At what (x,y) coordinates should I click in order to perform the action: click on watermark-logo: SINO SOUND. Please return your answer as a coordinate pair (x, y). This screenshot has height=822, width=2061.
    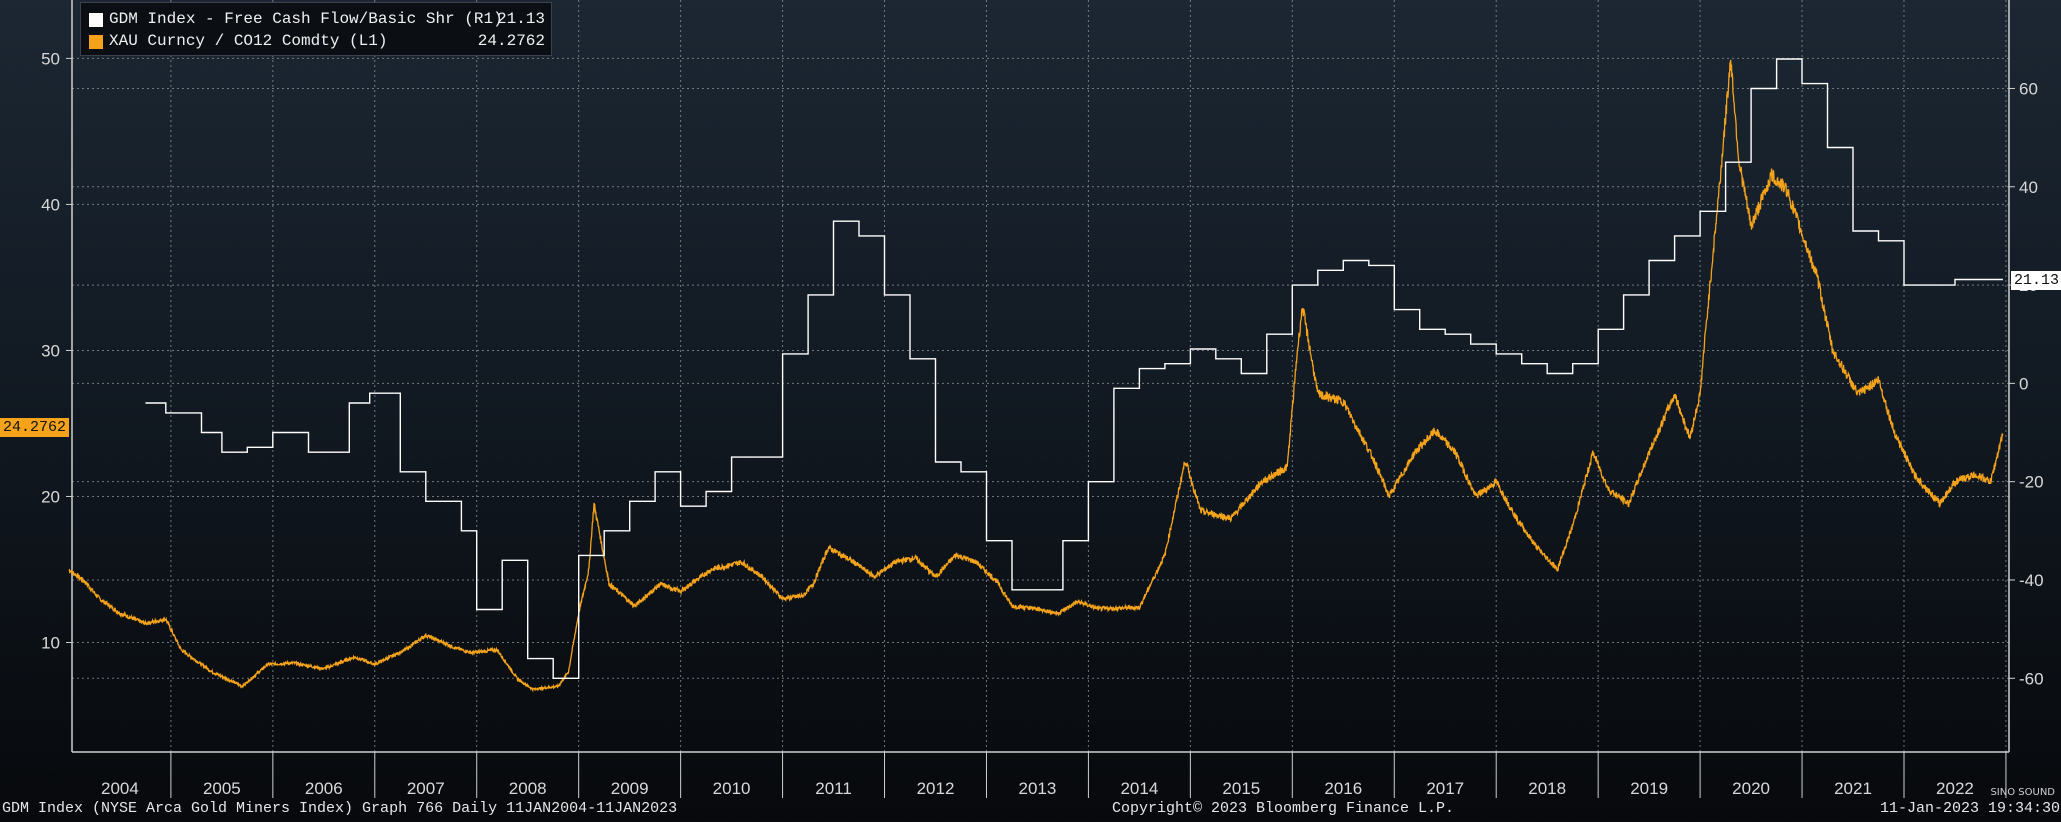
    Looking at the image, I should click on (2022, 792).